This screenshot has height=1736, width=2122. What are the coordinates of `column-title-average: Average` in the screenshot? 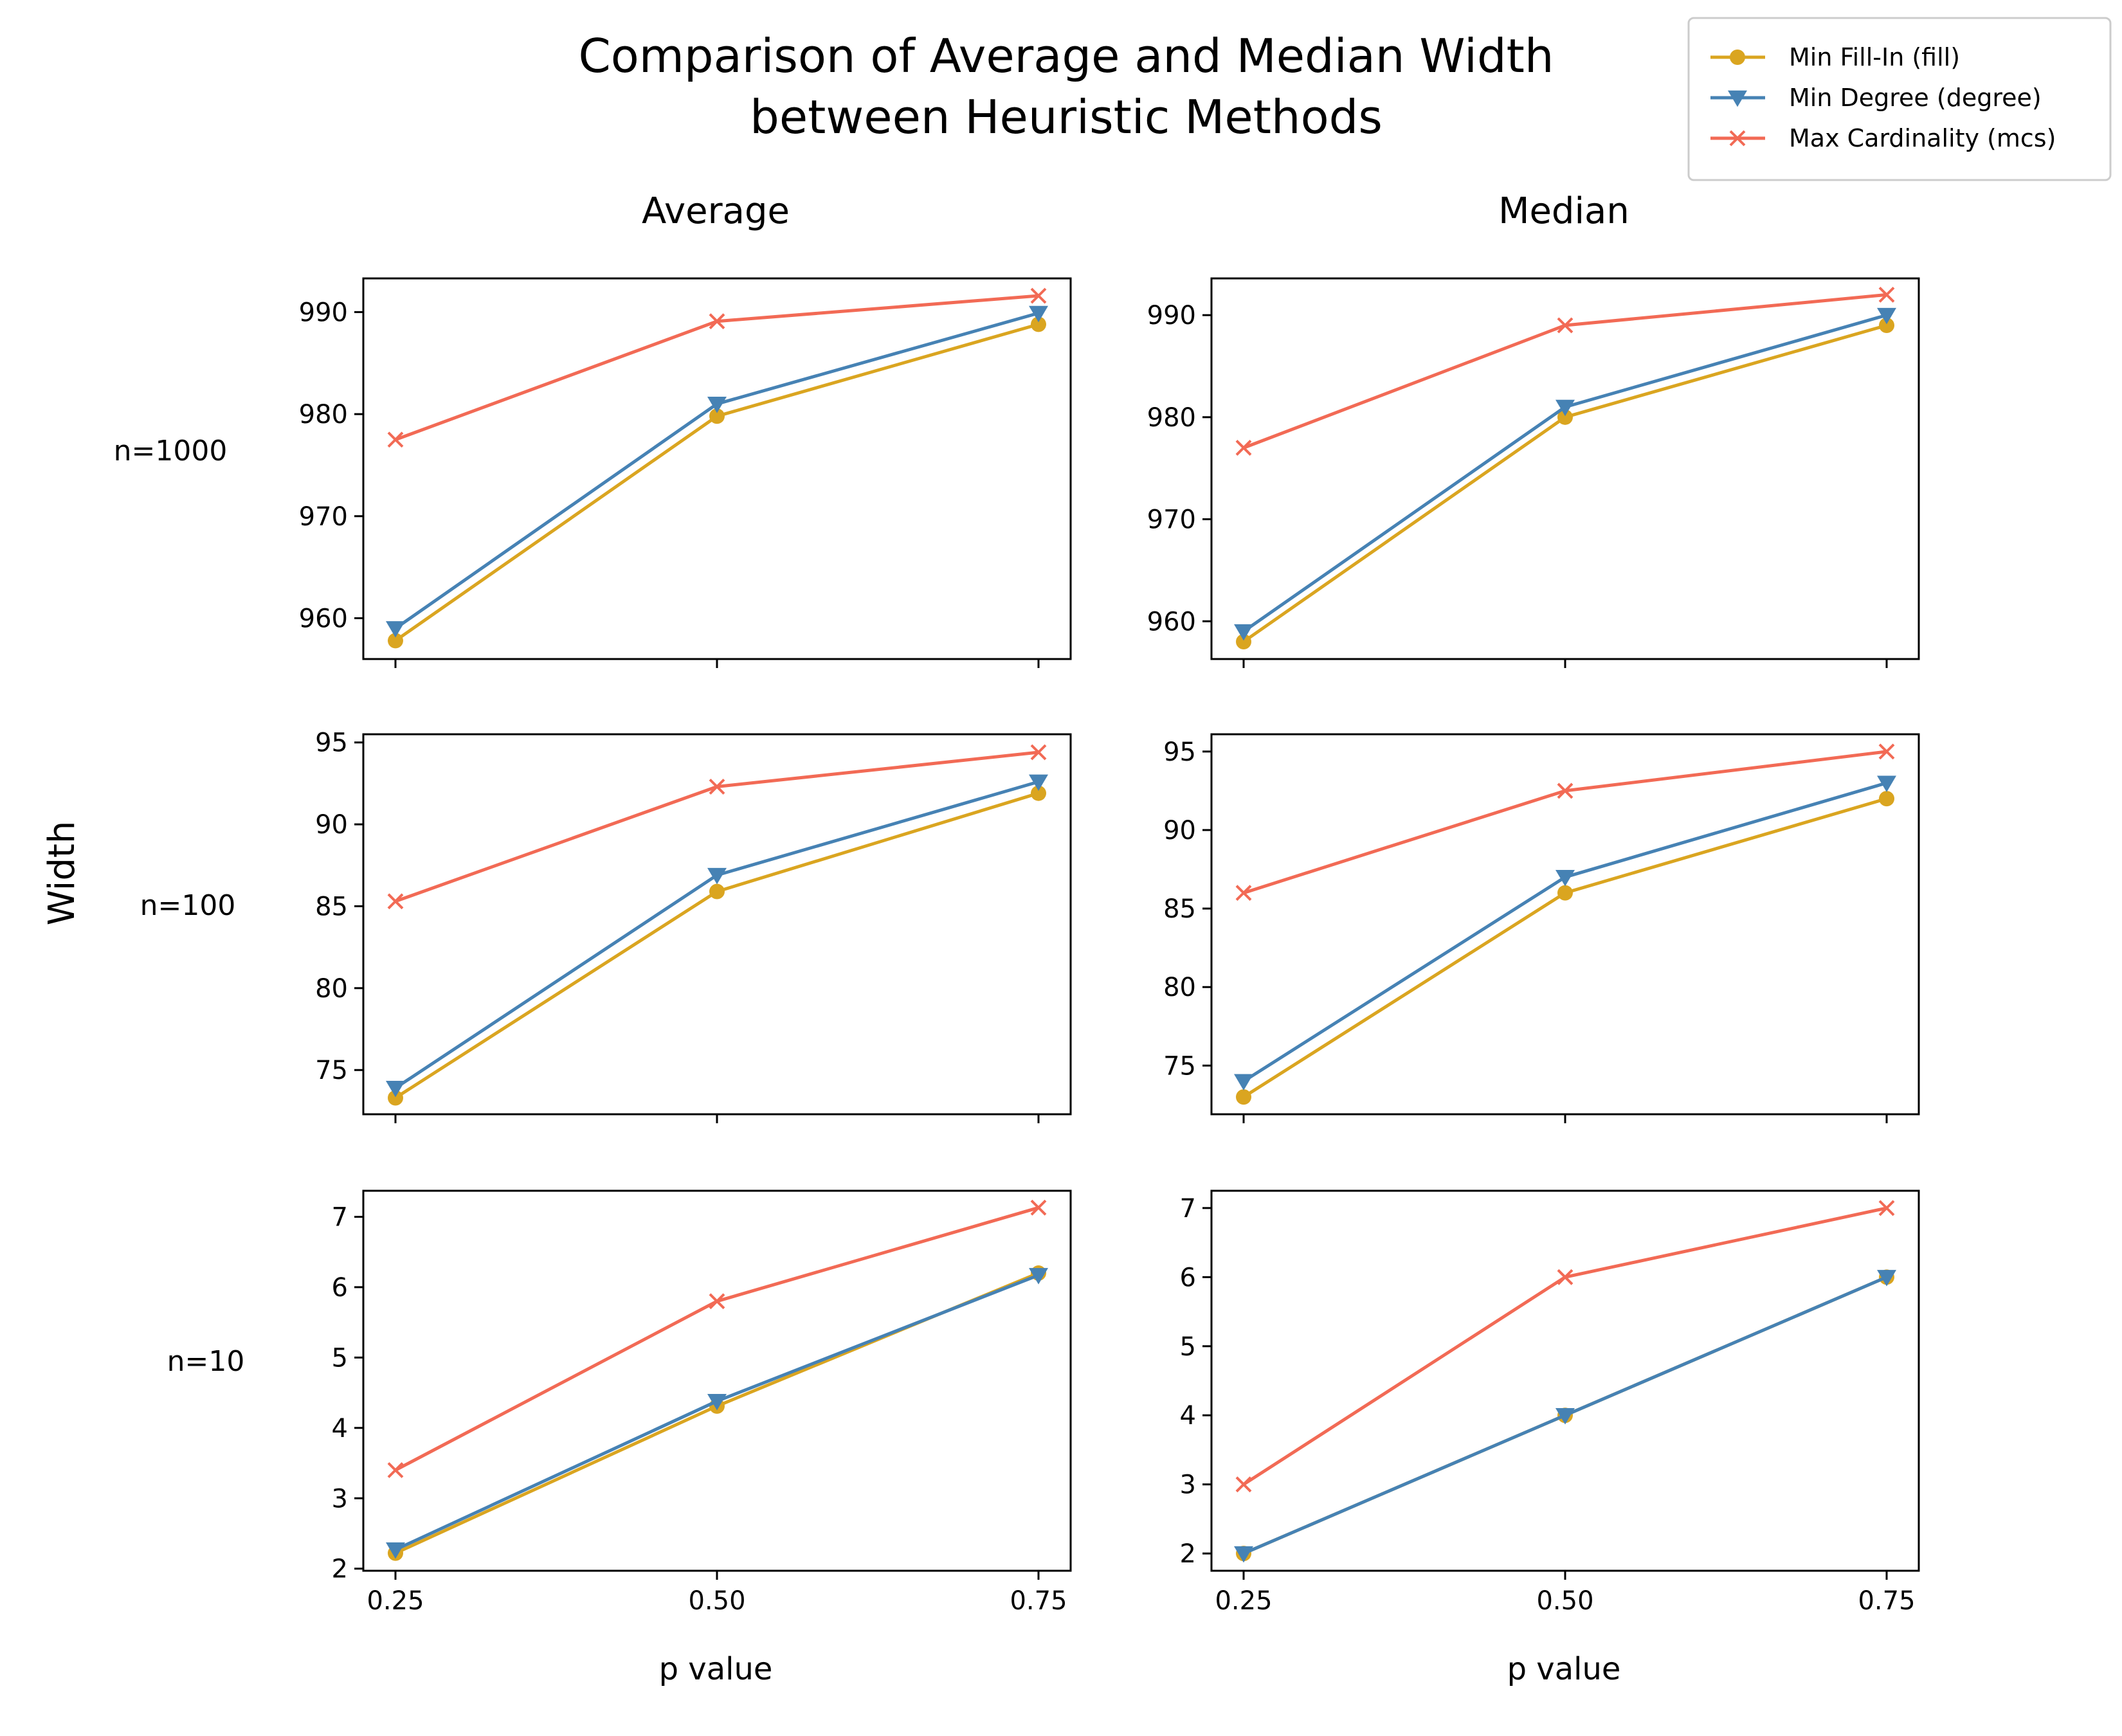 It's located at (716, 211).